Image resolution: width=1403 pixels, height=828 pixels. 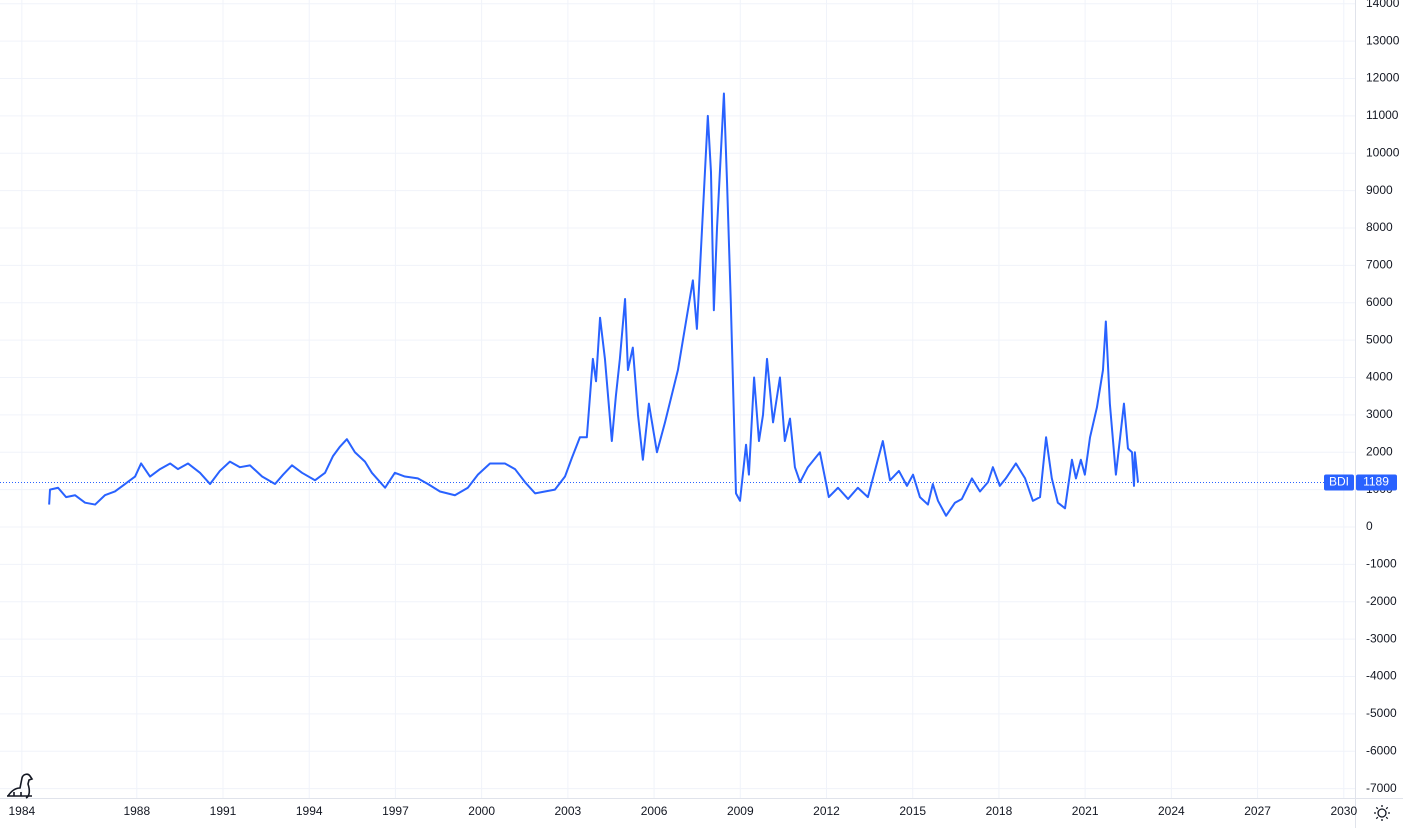 What do you see at coordinates (826, 811) in the screenshot?
I see `x-tick-label: 2012` at bounding box center [826, 811].